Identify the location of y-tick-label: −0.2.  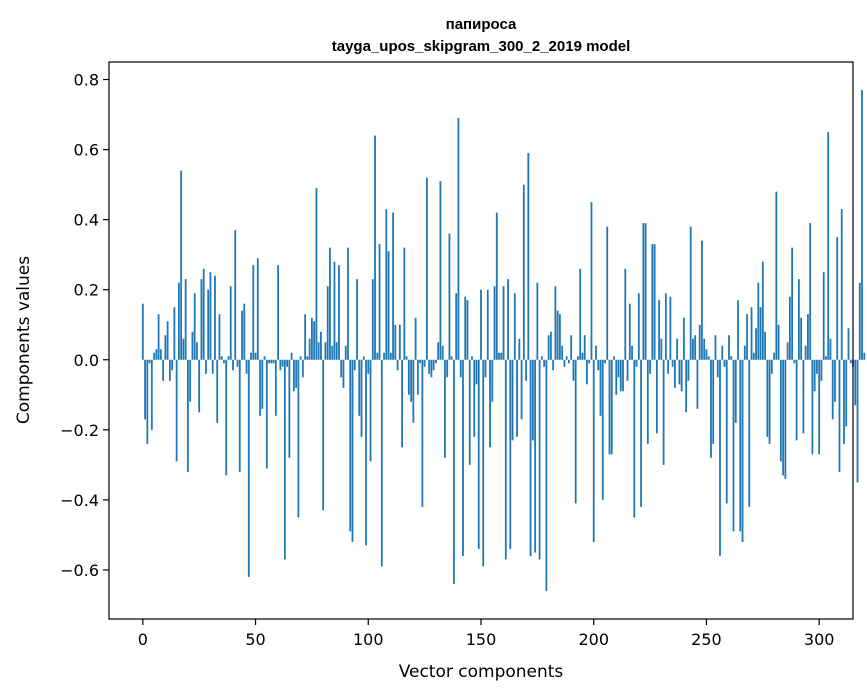
(79, 430).